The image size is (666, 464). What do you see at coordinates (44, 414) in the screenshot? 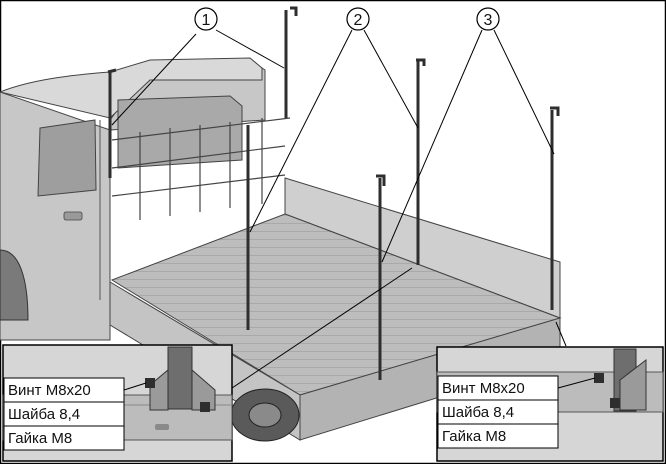
I see `left-label-washer: Шайба 8,4` at bounding box center [44, 414].